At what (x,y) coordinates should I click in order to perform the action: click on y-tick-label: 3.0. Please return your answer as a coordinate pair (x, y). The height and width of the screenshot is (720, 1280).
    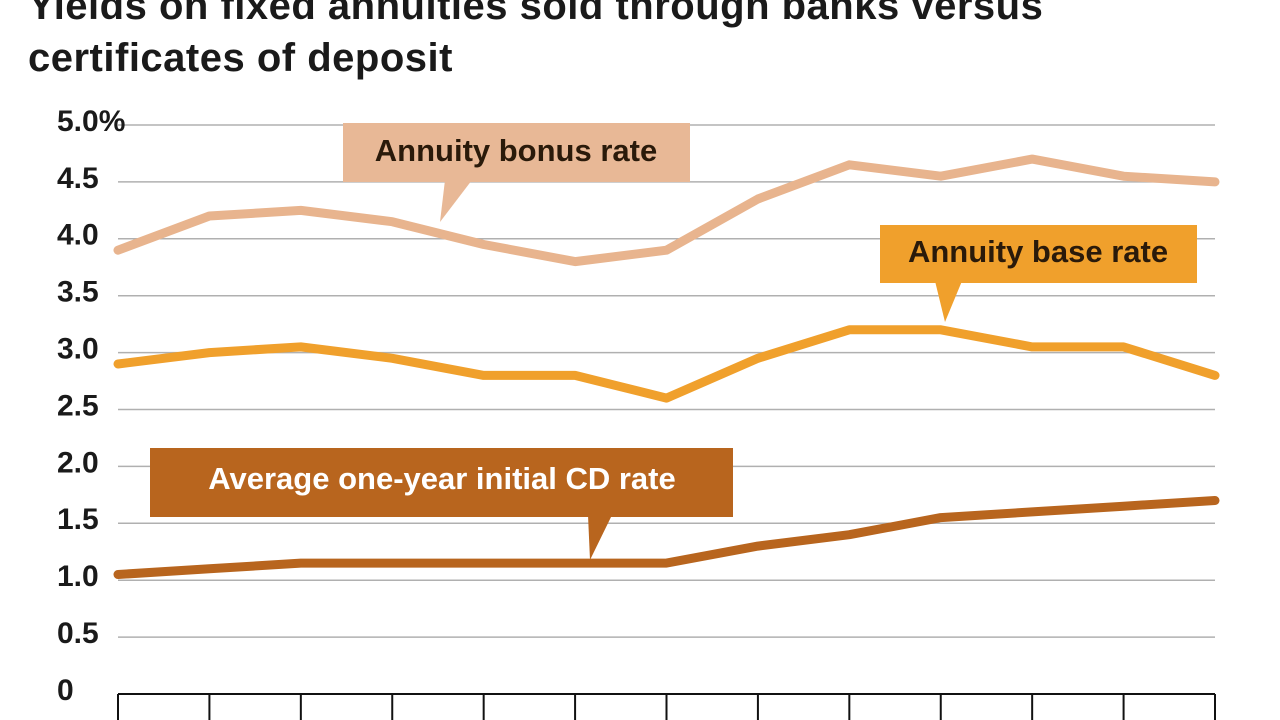
    Looking at the image, I should click on (78, 349).